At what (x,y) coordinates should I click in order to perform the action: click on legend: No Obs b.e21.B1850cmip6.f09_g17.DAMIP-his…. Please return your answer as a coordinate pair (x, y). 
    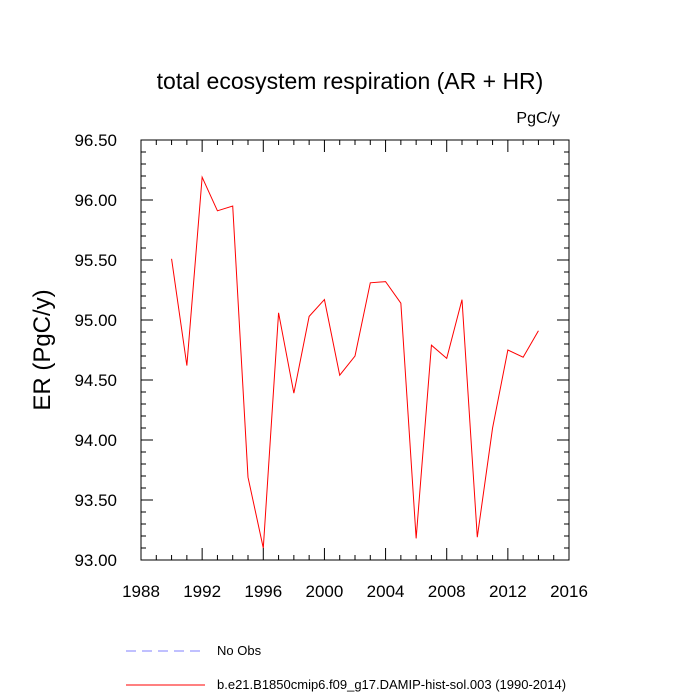
    Looking at the image, I should click on (346, 667).